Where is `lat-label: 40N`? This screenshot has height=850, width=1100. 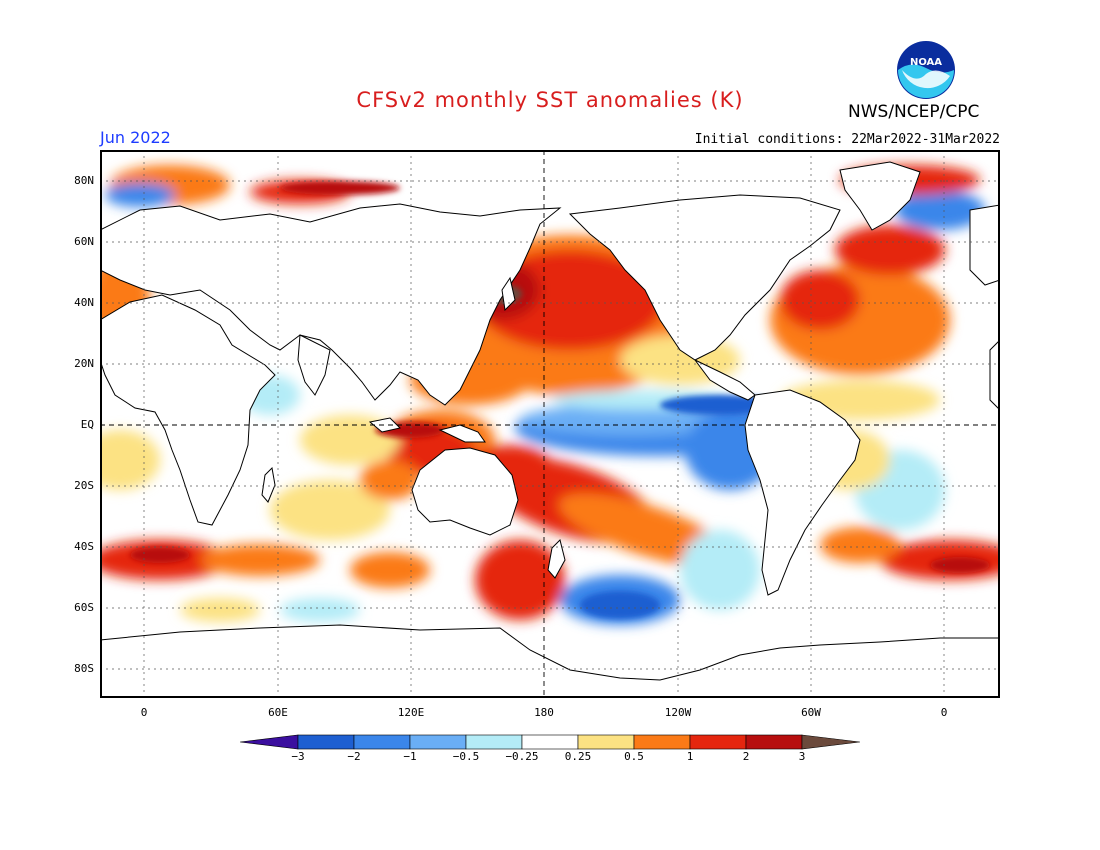 lat-label: 40N is located at coordinates (84, 302).